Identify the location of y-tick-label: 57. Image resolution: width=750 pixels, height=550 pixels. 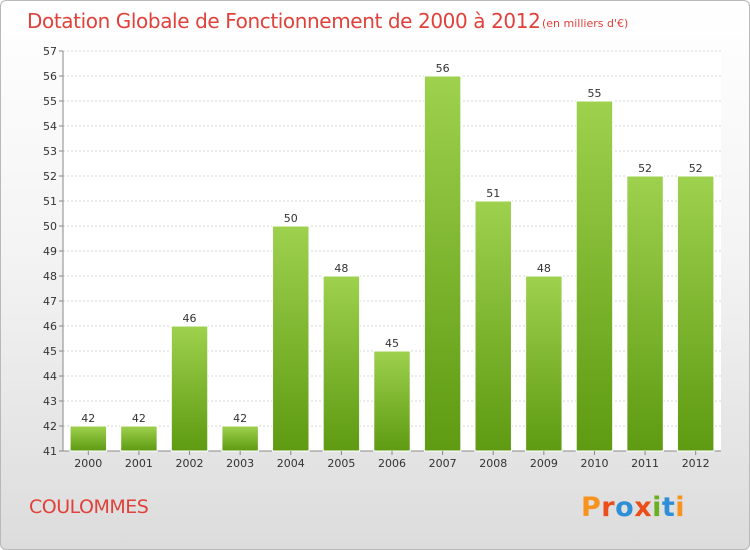
(50, 51).